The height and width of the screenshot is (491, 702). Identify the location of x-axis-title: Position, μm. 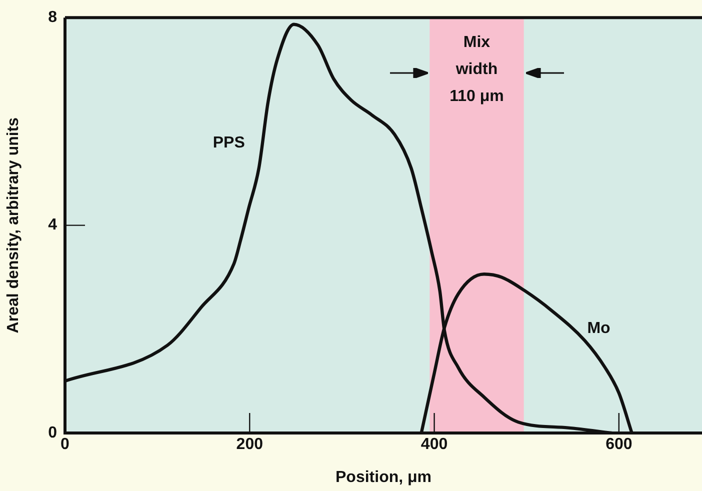
(383, 477).